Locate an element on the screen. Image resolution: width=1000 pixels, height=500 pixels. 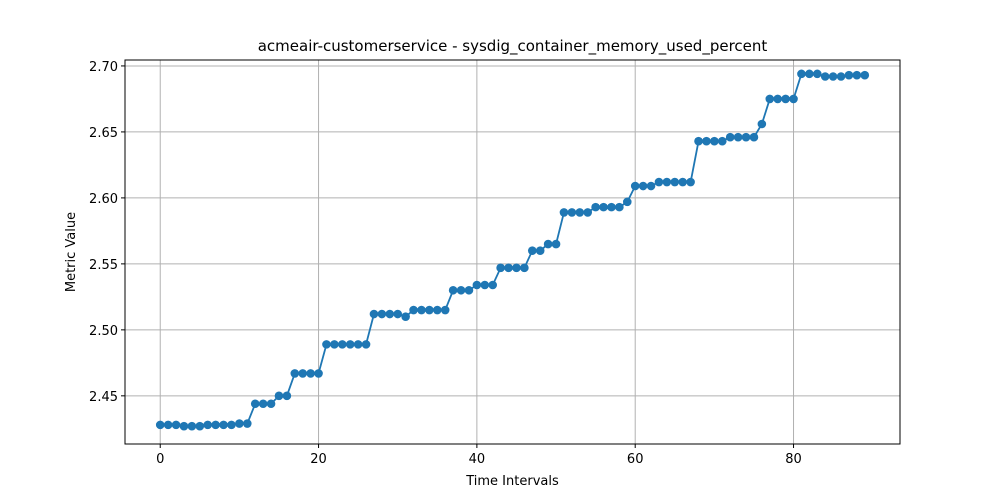
x-tick-label: 60 is located at coordinates (635, 459).